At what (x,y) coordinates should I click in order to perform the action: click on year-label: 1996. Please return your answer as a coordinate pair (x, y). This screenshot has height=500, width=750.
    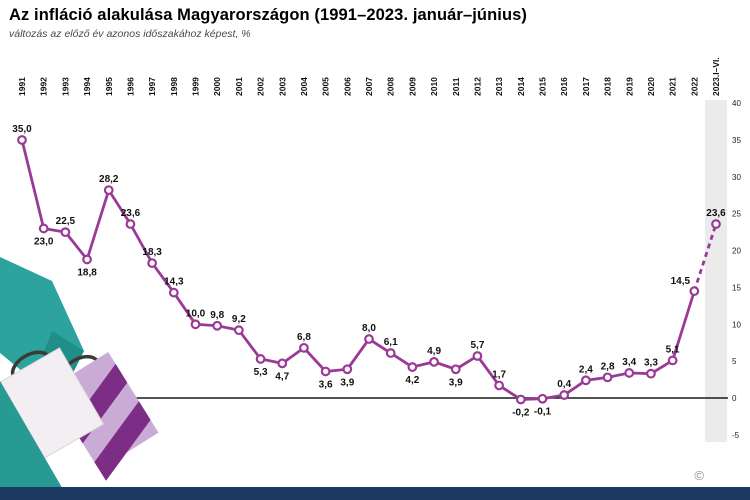
    Looking at the image, I should click on (130, 86).